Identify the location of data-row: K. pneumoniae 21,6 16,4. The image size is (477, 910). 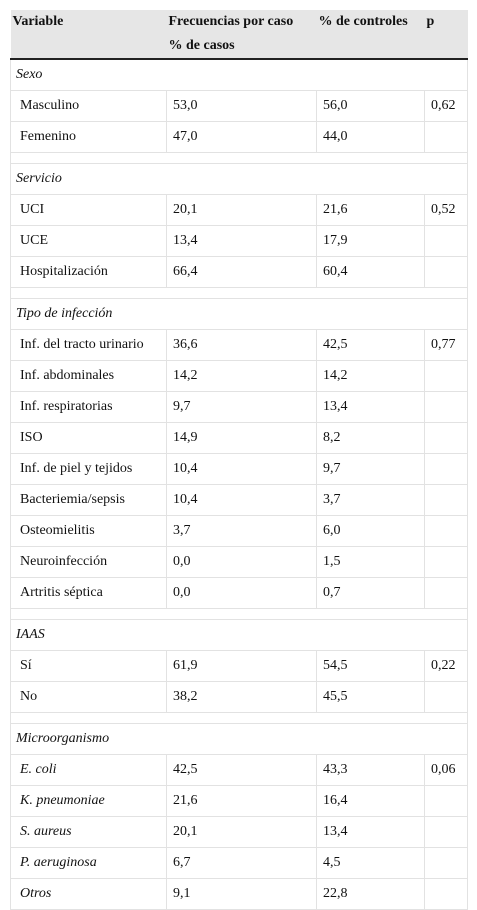
(239, 801).